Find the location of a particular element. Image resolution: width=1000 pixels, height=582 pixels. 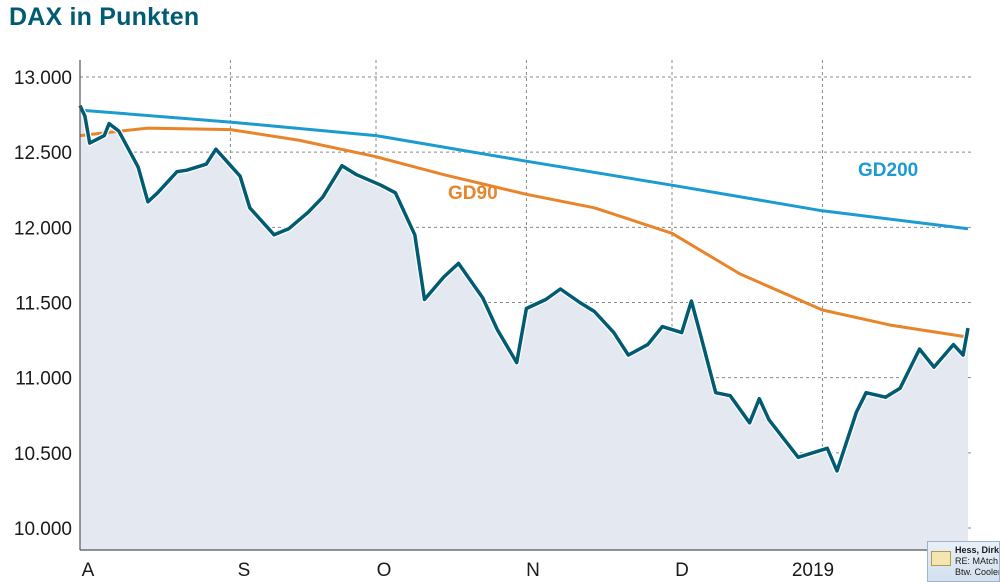

x-tick-label-4: D is located at coordinates (682, 570).